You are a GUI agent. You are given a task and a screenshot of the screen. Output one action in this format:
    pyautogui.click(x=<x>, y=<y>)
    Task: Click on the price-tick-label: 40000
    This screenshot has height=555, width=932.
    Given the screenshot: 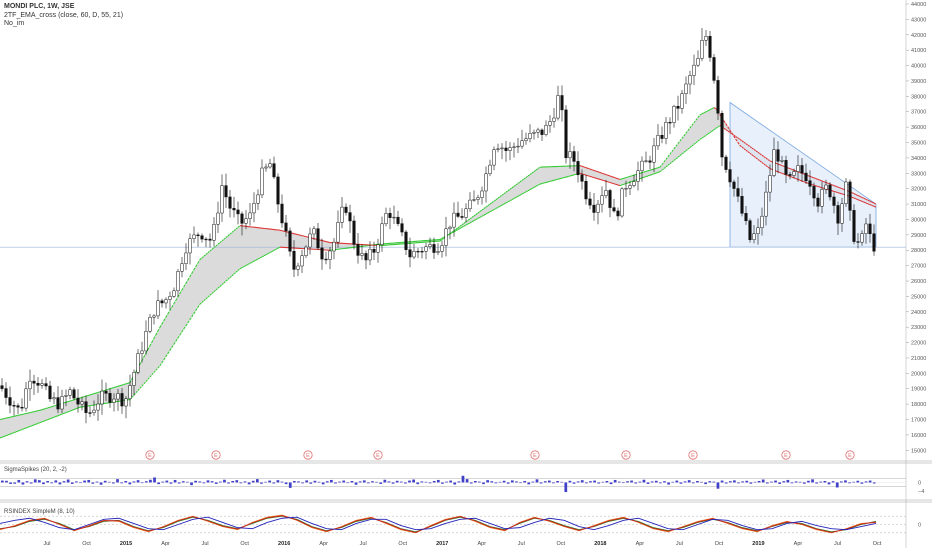 What is the action you would take?
    pyautogui.click(x=918, y=67)
    